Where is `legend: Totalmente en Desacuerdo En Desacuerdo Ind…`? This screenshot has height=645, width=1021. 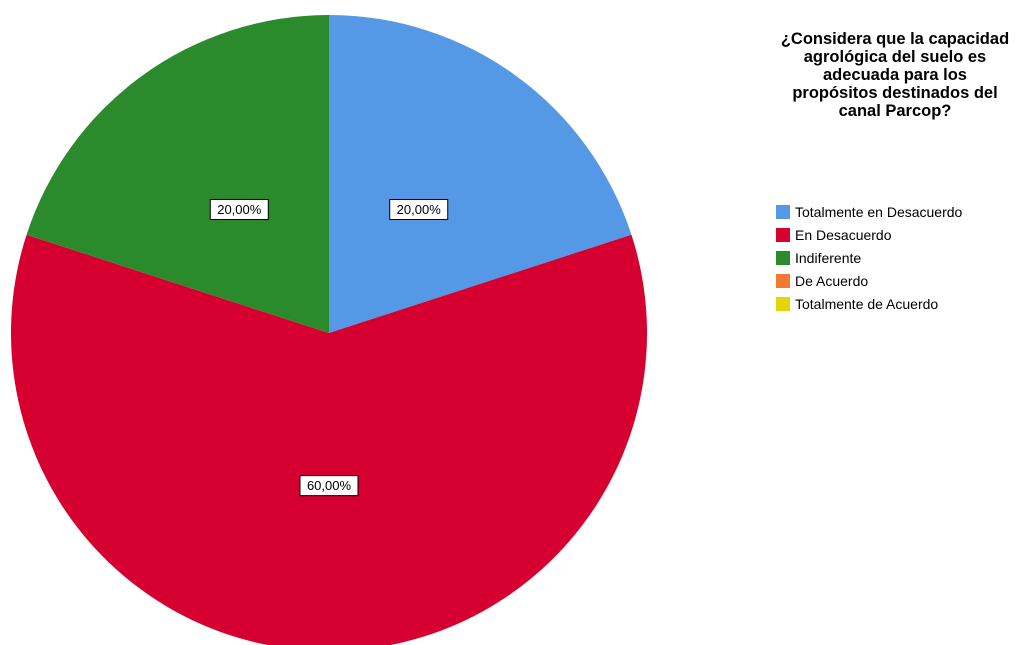
legend: Totalmente en Desacuerdo En Desacuerdo Ind… is located at coordinates (869, 257).